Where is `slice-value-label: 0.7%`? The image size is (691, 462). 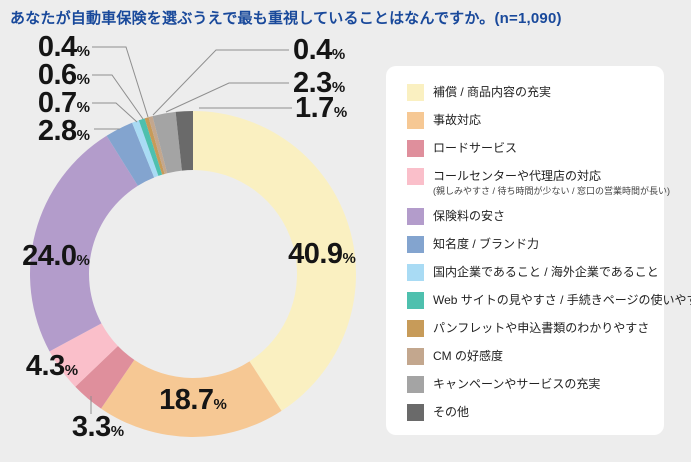 slice-value-label: 0.7% is located at coordinates (63, 104).